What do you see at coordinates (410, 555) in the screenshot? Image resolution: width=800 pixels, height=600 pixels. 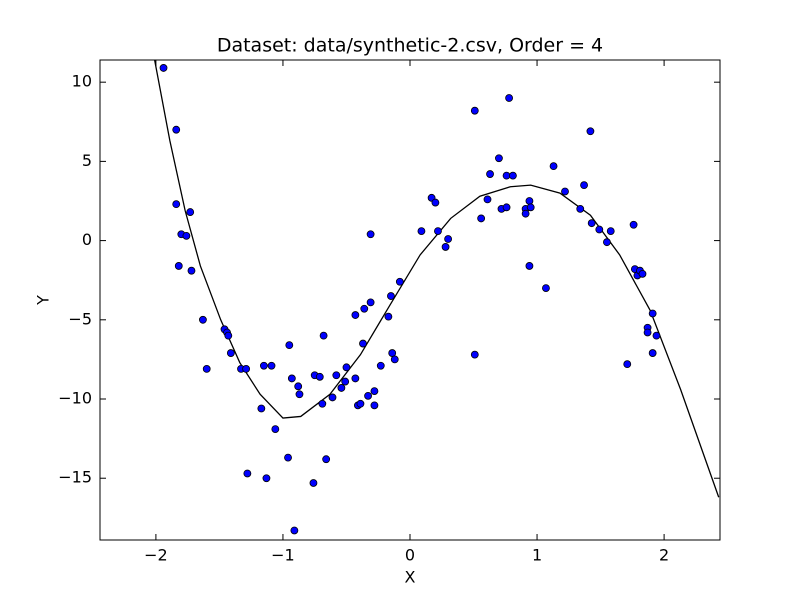 I see `x-tick-label: 0` at bounding box center [410, 555].